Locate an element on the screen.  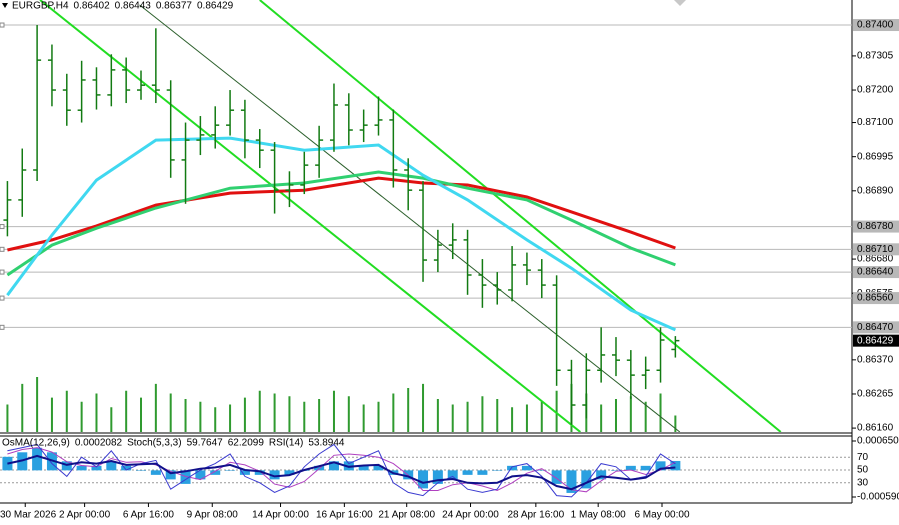
rsi-value: 53.8944 is located at coordinates (326, 443).